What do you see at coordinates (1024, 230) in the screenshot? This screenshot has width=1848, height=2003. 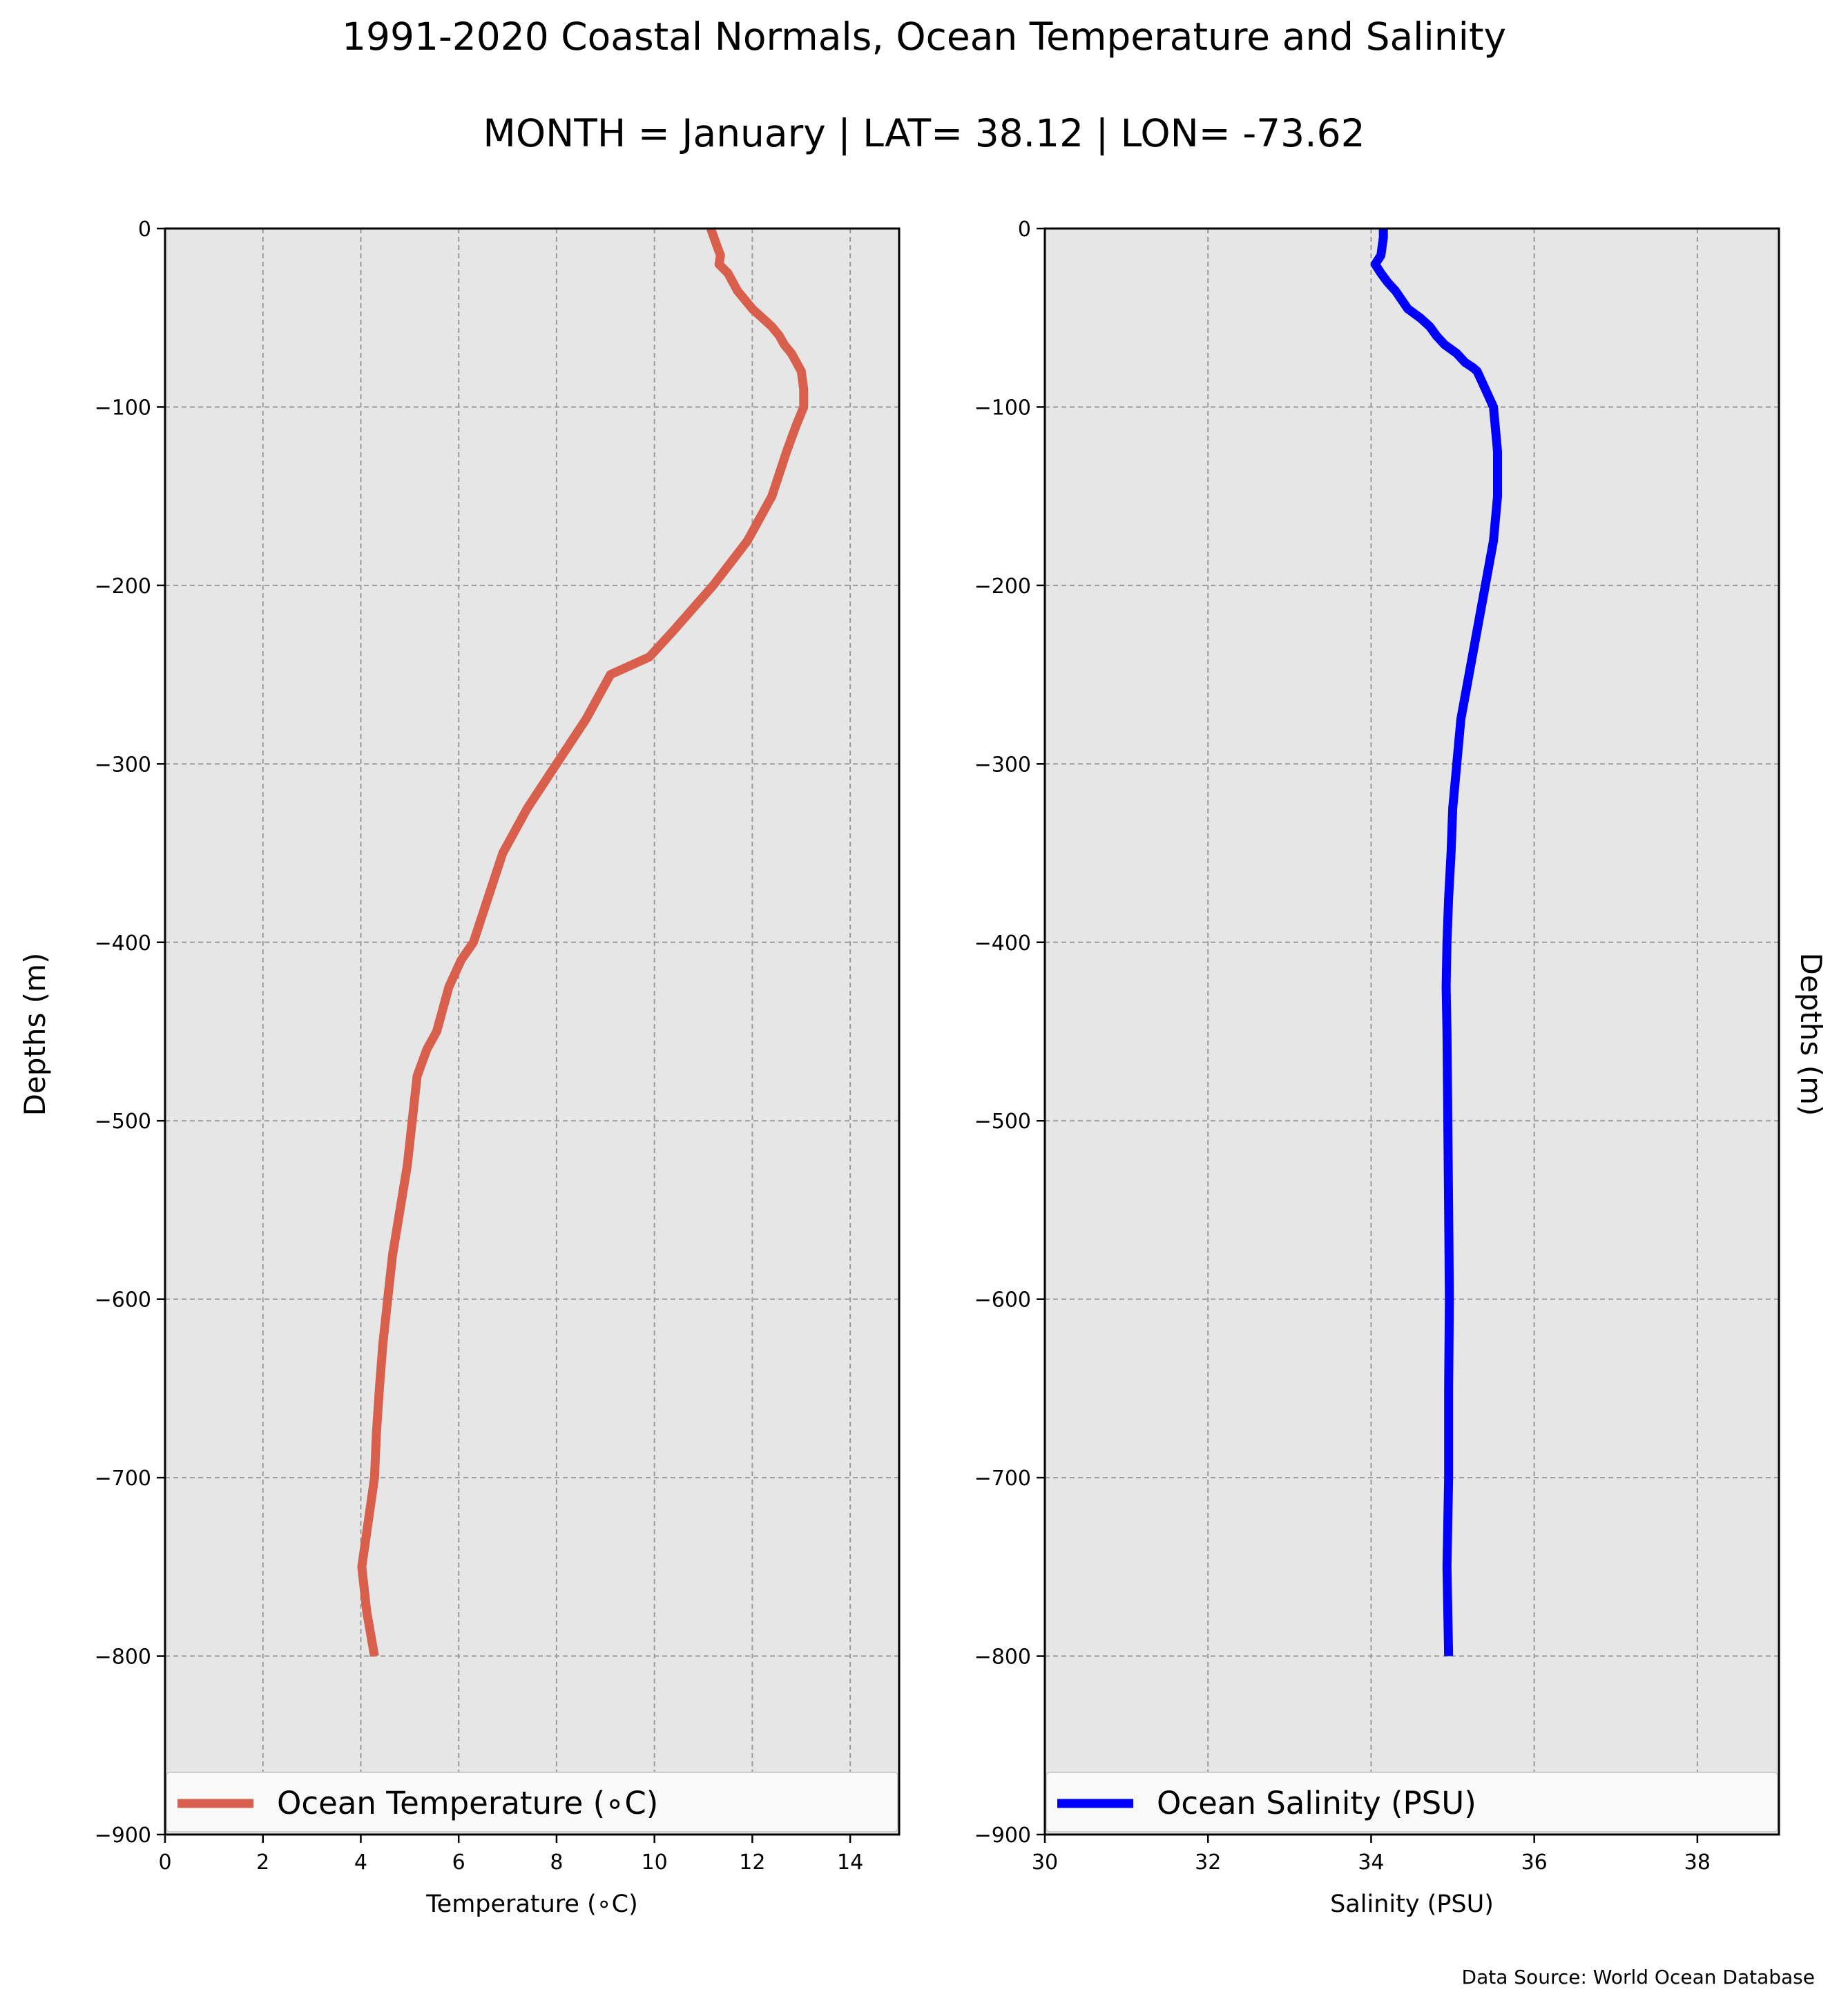 I see `salinity-y-tick-label: 0` at bounding box center [1024, 230].